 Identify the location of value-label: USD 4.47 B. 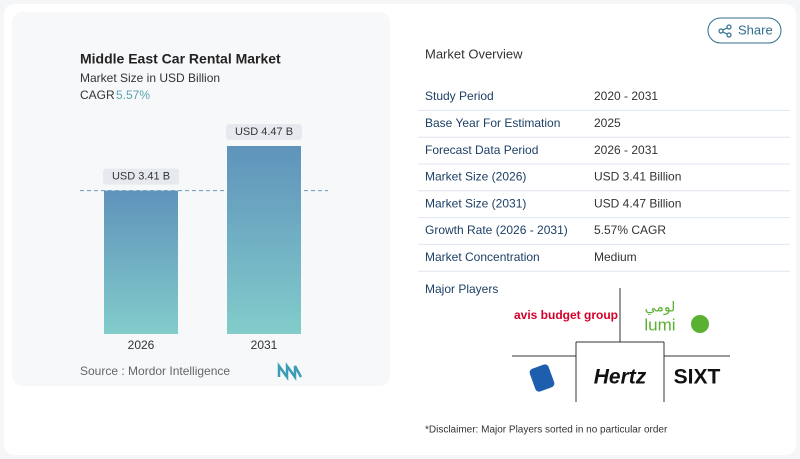
(264, 132).